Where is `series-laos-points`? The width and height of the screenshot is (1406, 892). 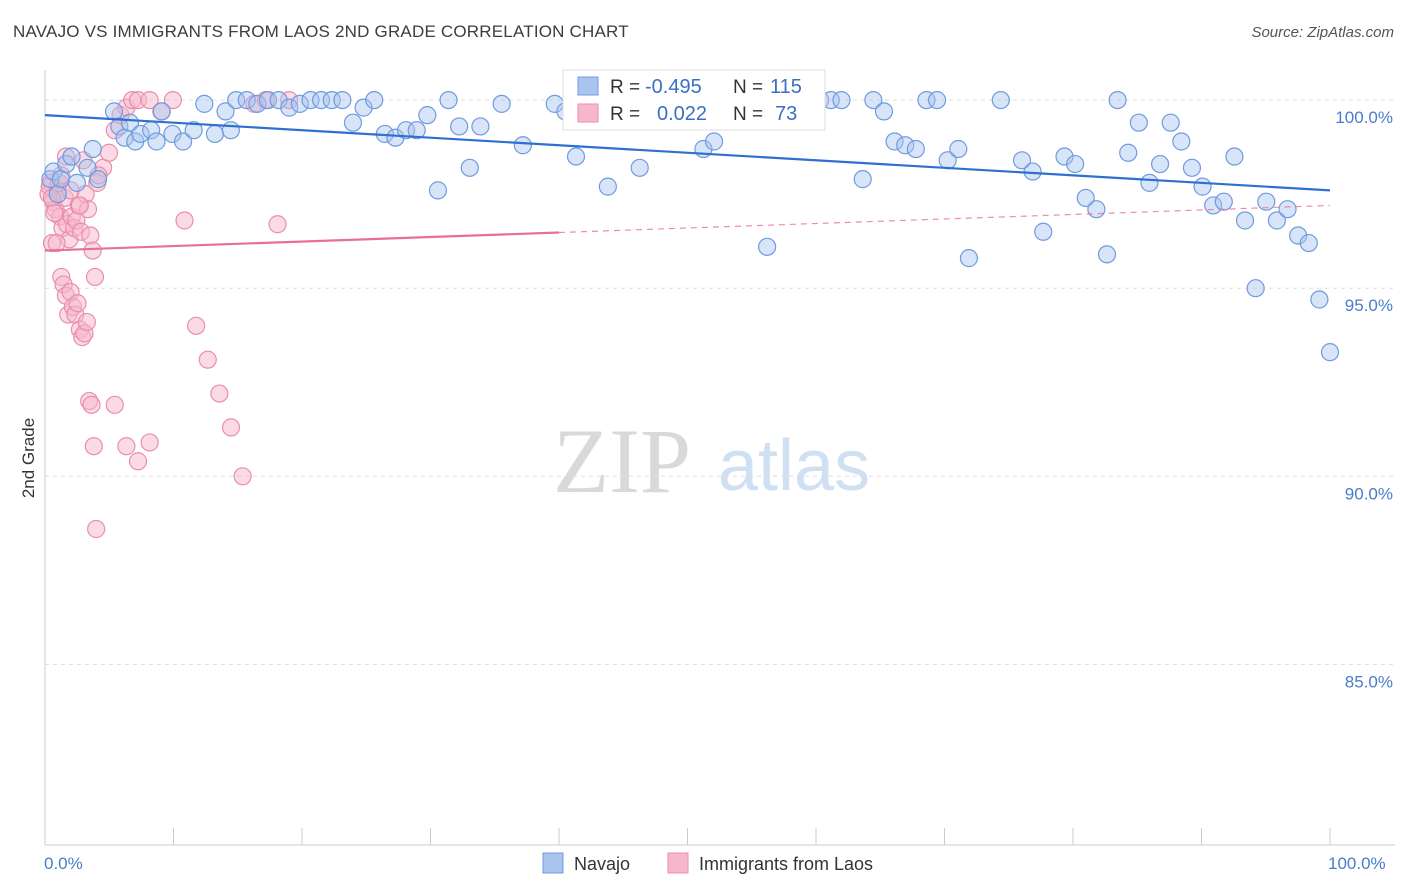 series-laos-points is located at coordinates (169, 314).